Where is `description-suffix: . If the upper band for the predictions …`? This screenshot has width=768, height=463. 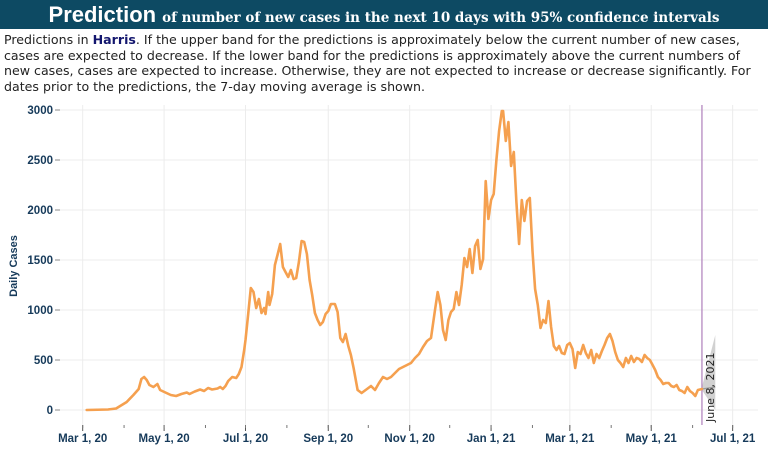 description-suffix: . If the upper band for the predictions … is located at coordinates (377, 63).